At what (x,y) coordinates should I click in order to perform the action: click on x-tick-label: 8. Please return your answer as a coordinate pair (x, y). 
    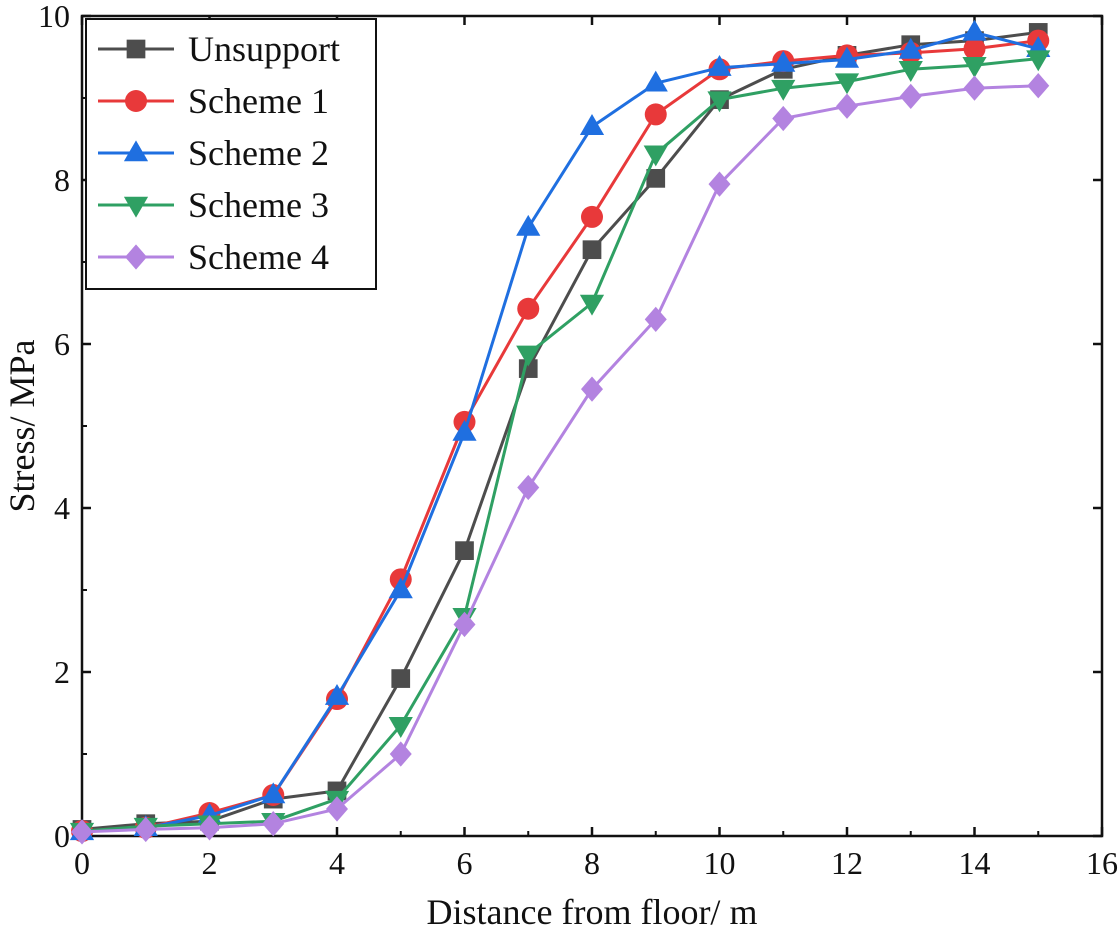
    Looking at the image, I should click on (592, 863).